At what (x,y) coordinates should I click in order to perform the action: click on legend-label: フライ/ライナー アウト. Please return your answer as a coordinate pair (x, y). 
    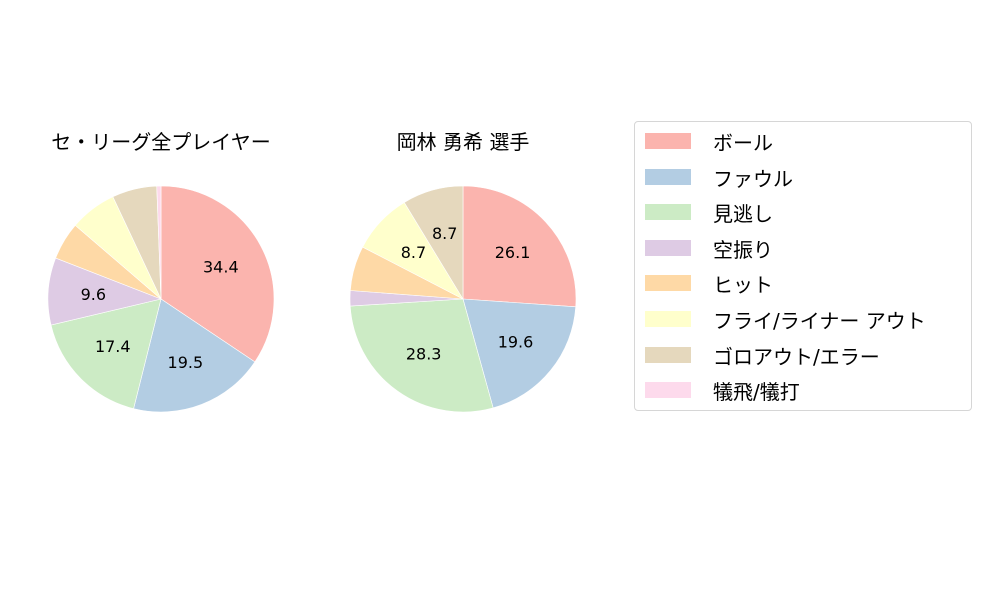
    Looking at the image, I should click on (819, 320).